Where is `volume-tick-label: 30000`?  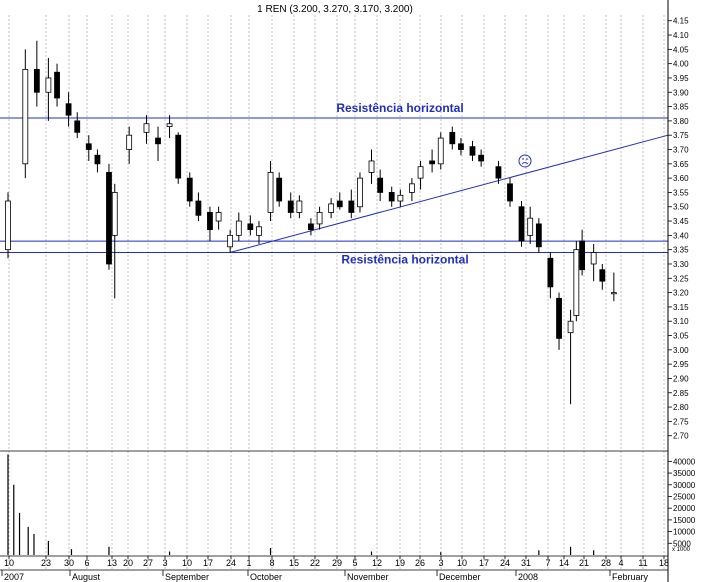 volume-tick-label: 30000 is located at coordinates (684, 485).